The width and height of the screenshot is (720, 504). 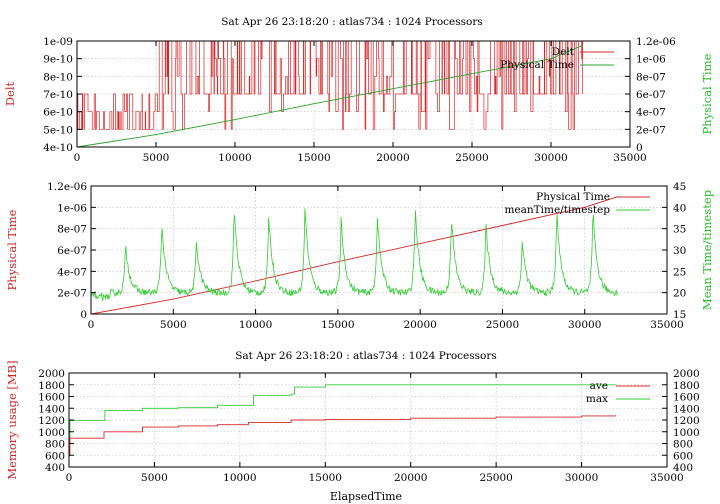 I want to click on chart2-xtick-label: 35000, so click(x=666, y=325).